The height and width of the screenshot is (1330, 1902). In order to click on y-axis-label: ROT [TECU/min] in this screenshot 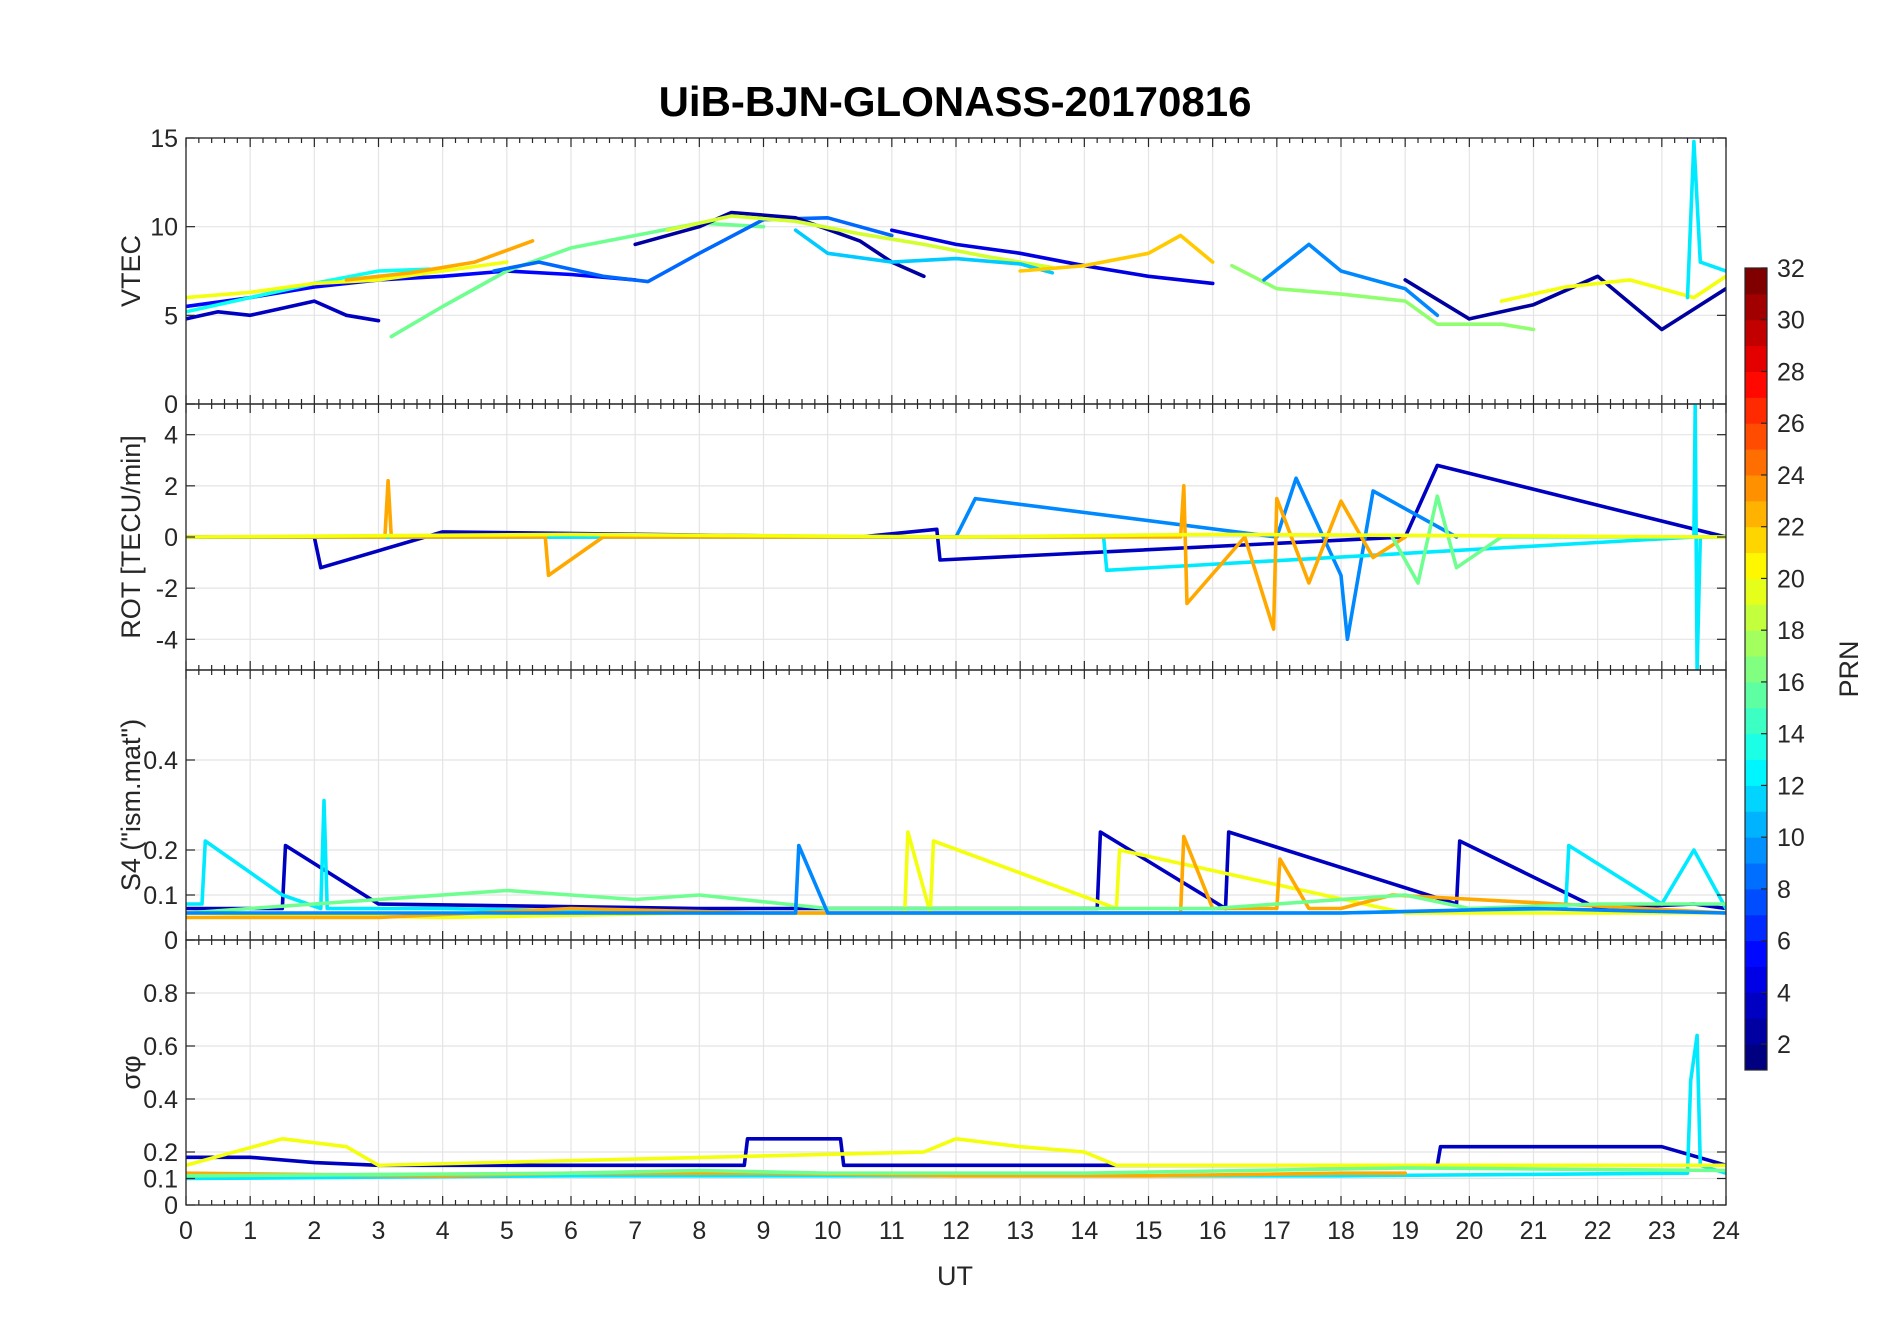, I will do `click(131, 537)`.